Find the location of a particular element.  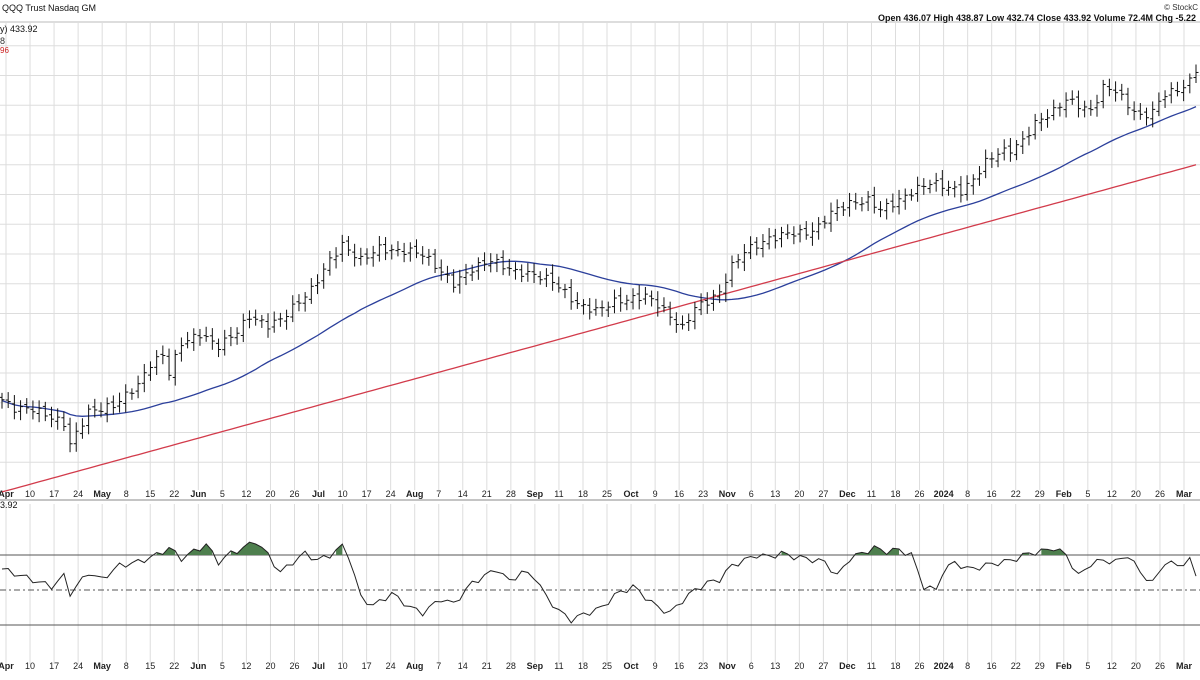

price-legend-value: y) 433.92 is located at coordinates (19, 29).